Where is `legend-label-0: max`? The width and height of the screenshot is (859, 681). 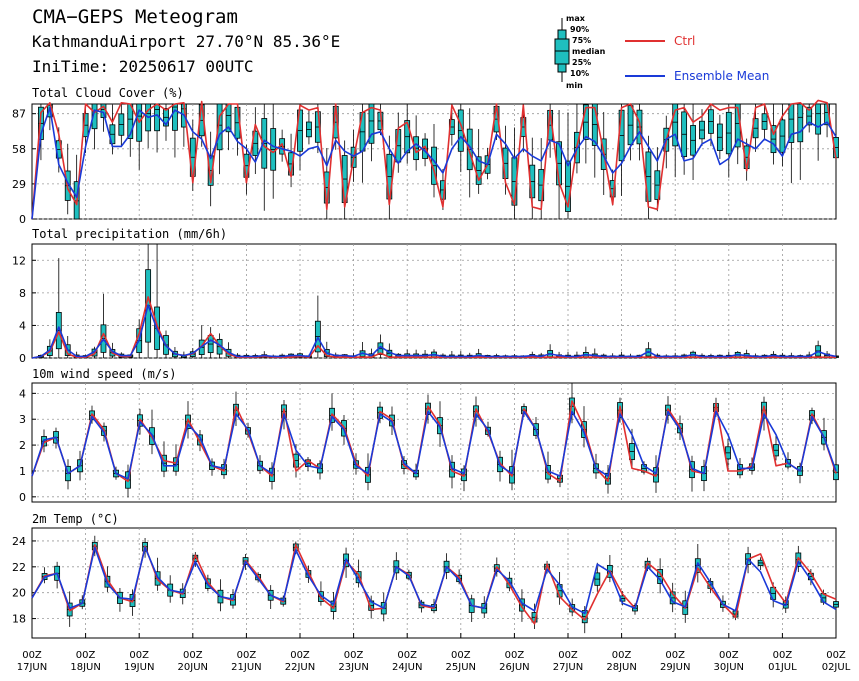 legend-label-0: max is located at coordinates (576, 18).